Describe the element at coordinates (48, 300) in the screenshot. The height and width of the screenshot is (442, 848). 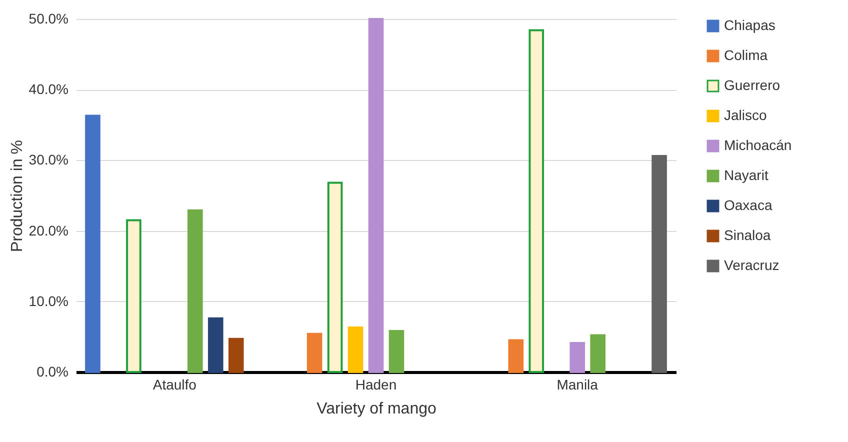
I see `y-tick-label: 10.0%` at that location.